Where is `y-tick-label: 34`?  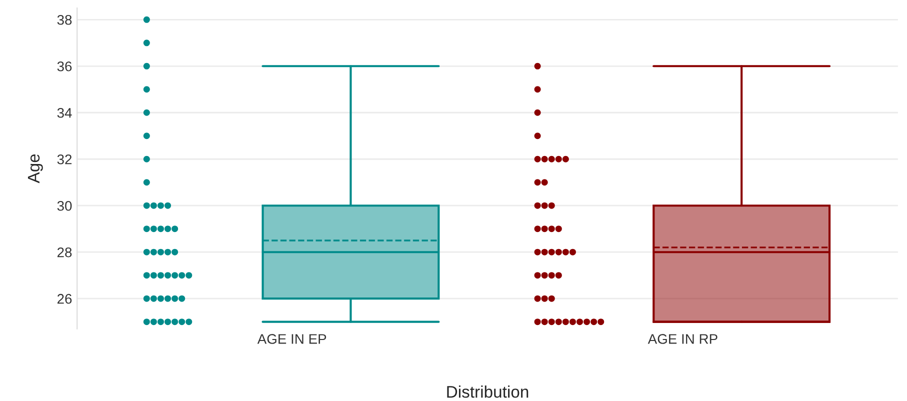
y-tick-label: 34 is located at coordinates (64, 113).